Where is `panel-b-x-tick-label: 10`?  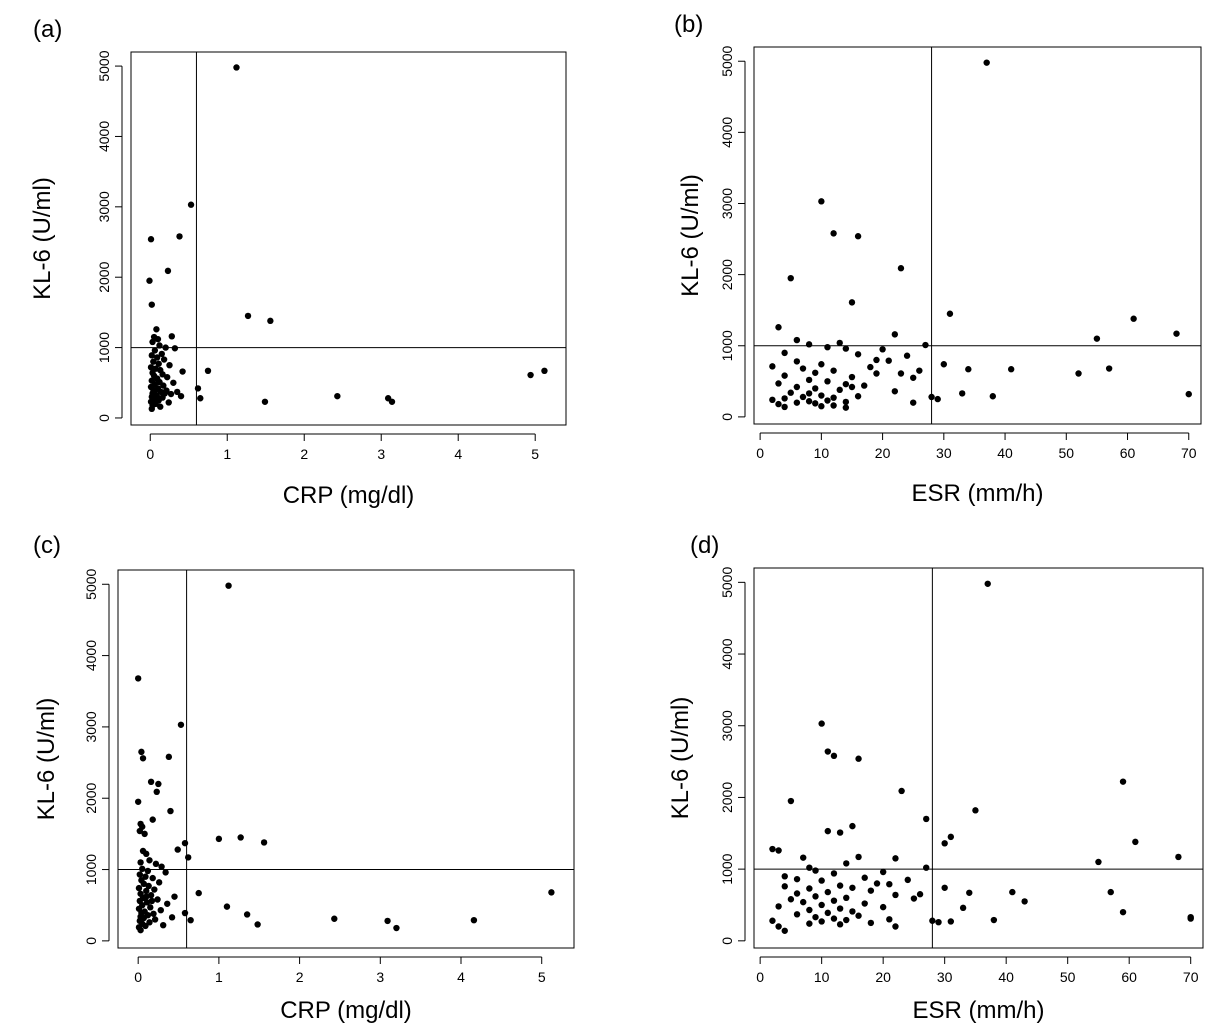
panel-b-x-tick-label: 10 is located at coordinates (822, 453).